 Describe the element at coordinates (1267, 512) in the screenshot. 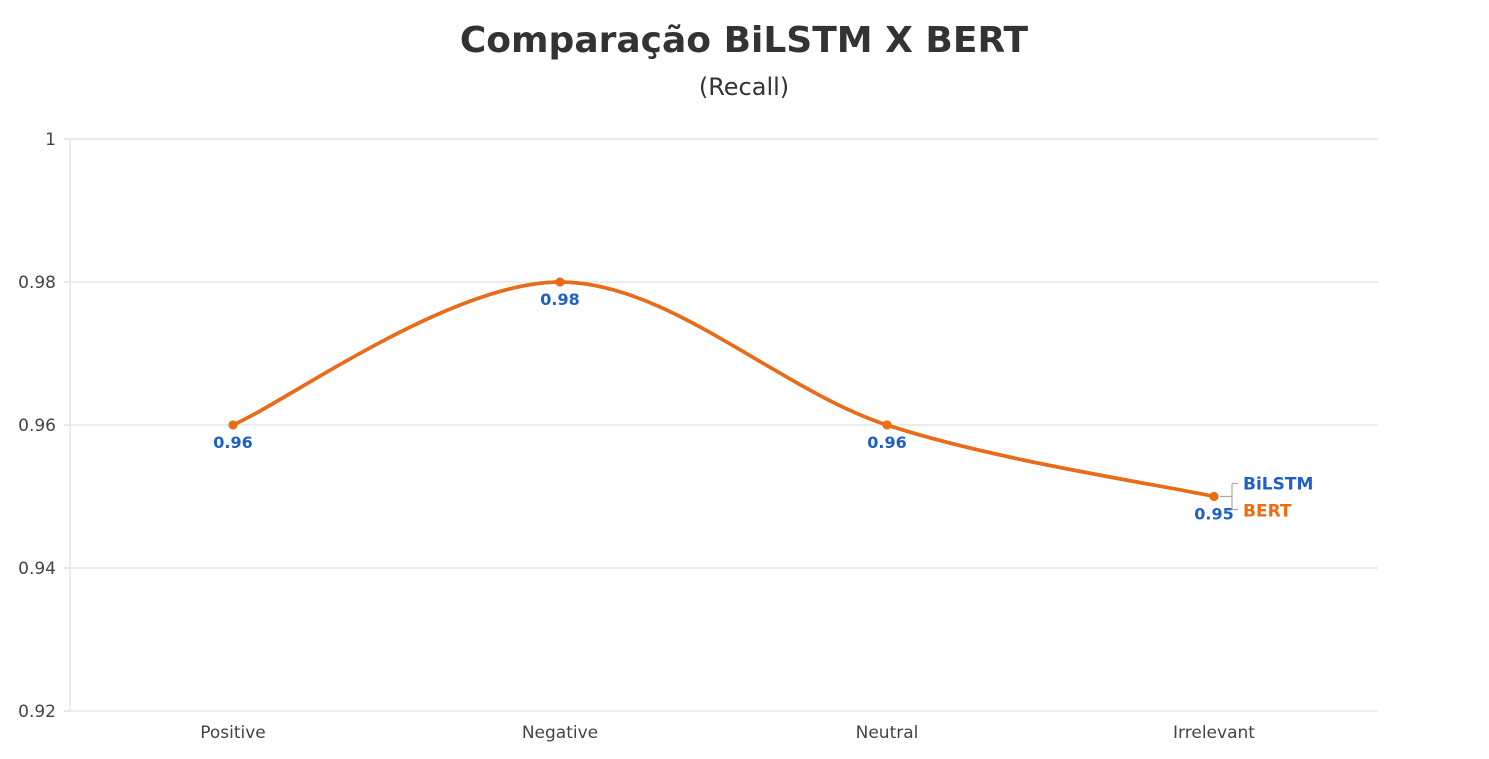

I see `legend-item-bert: BERT` at that location.